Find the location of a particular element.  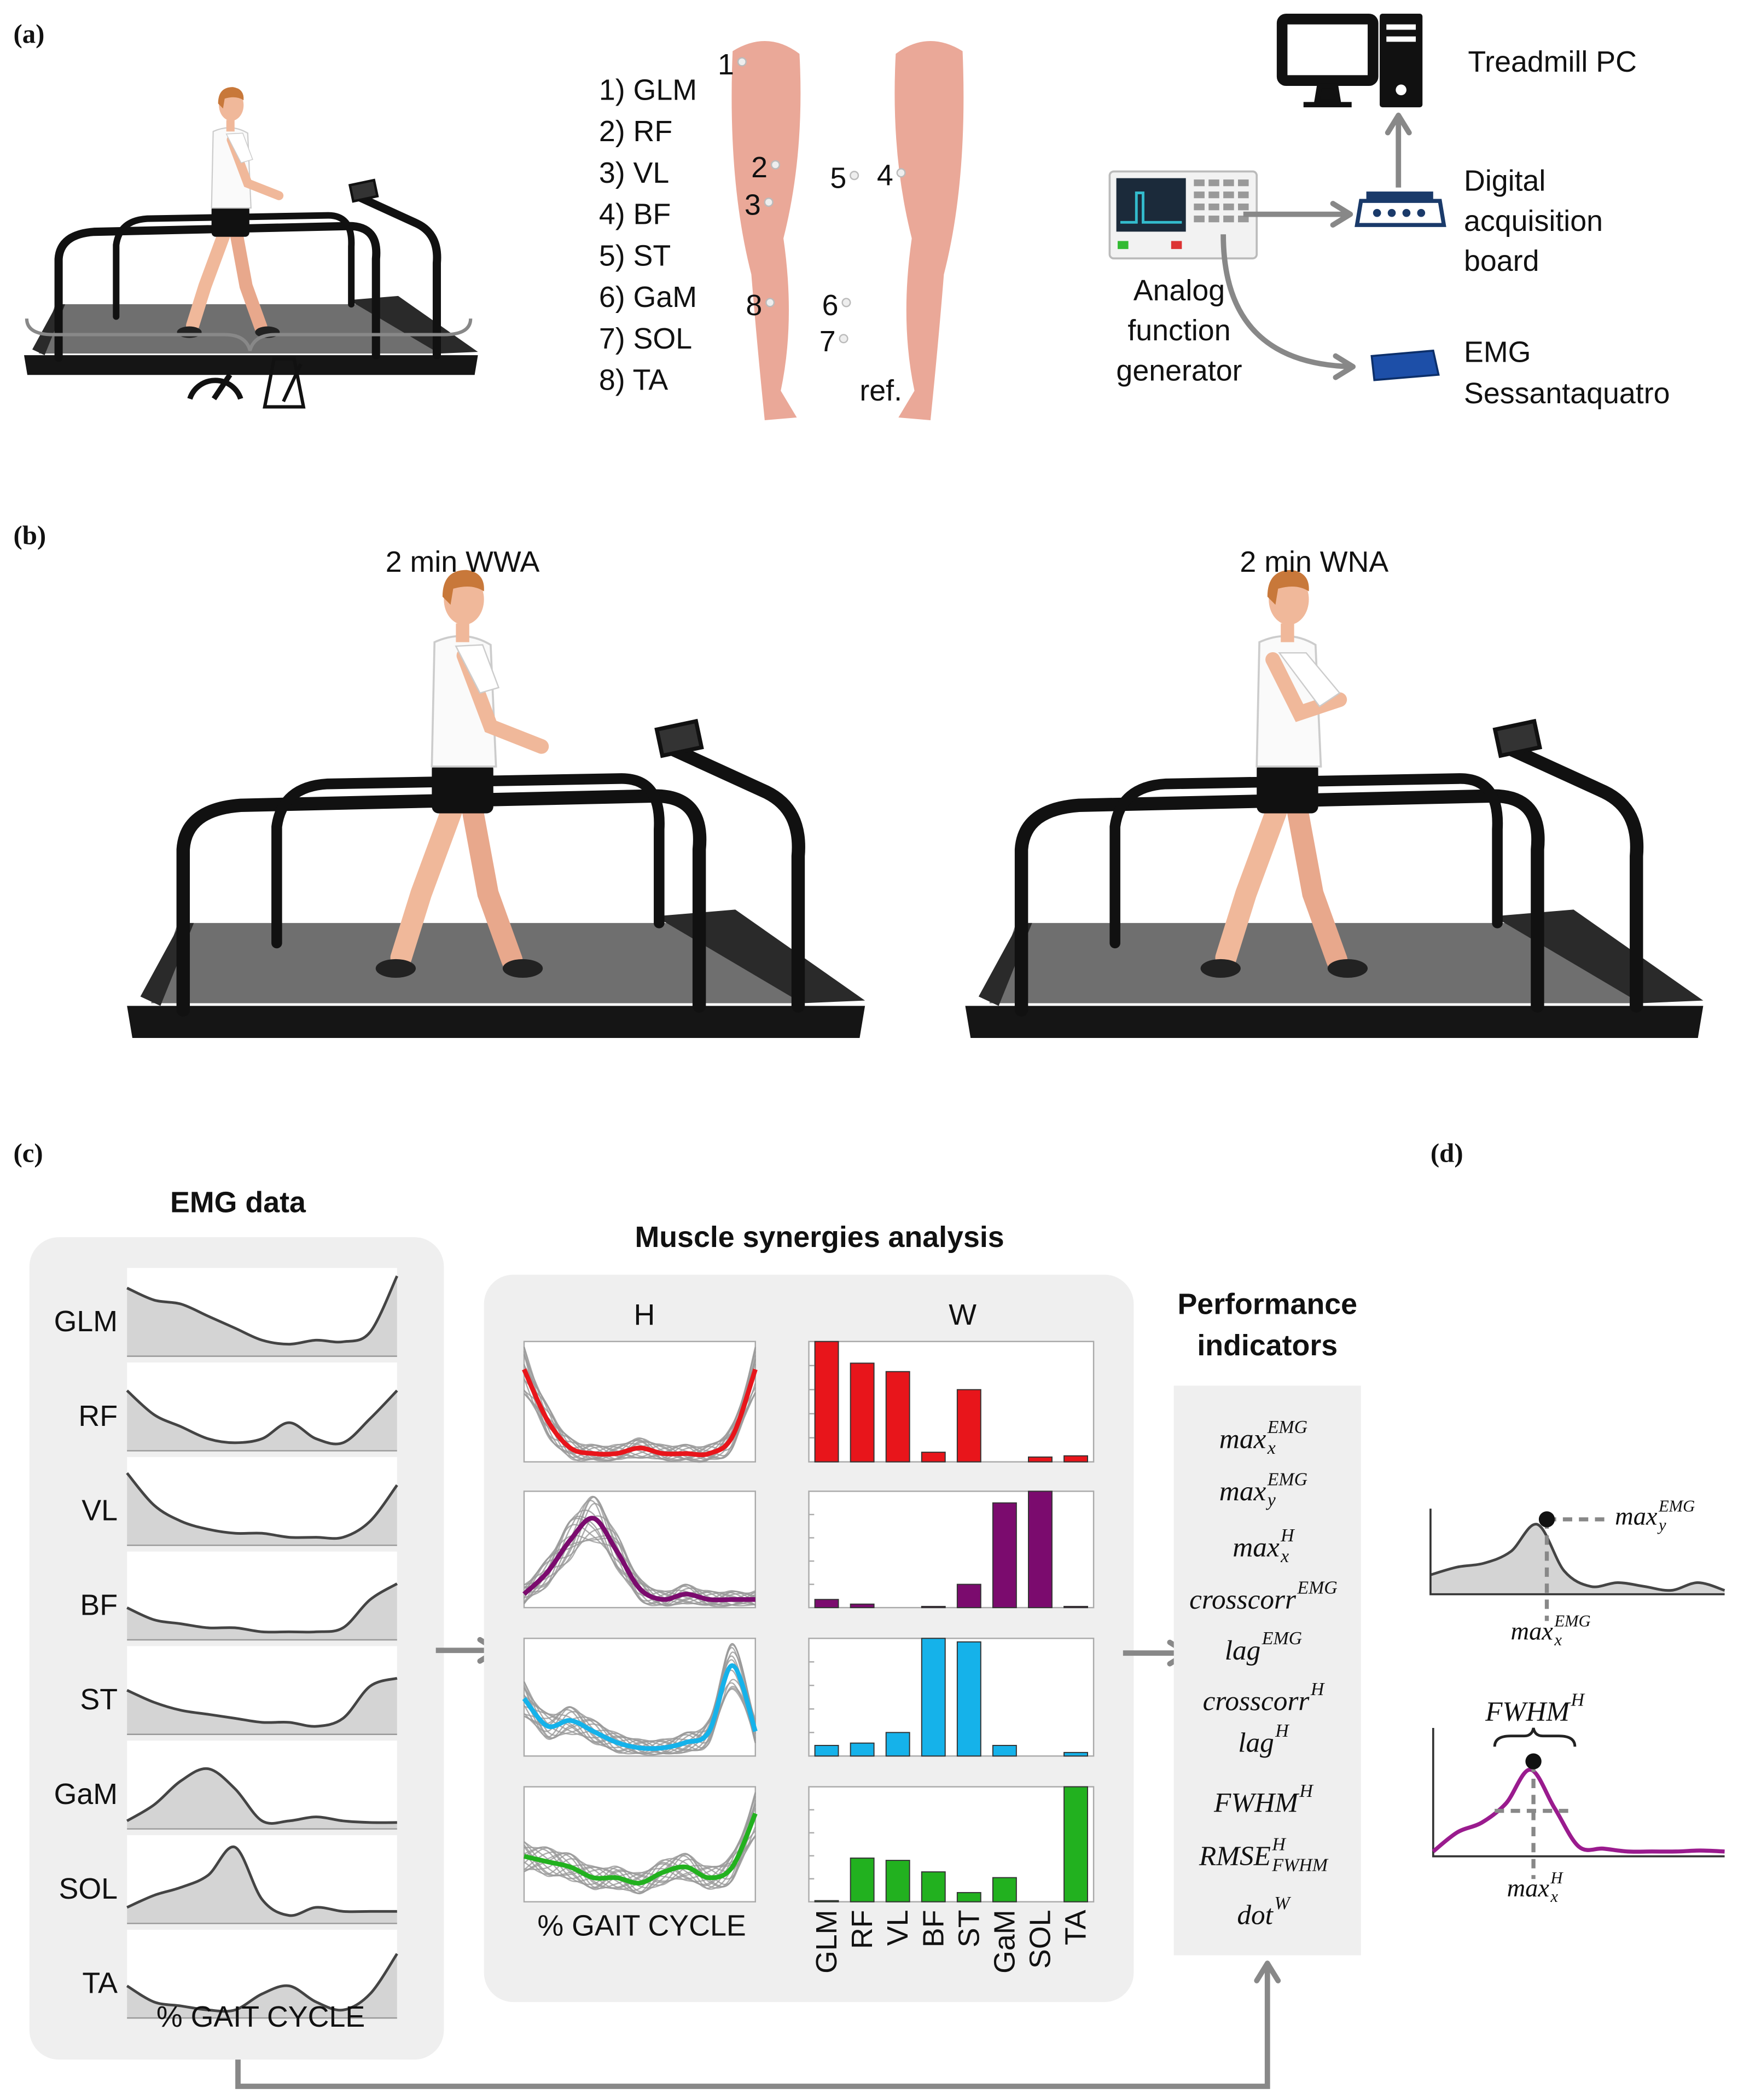

math-label: crosscorr H is located at coordinates (1264, 1698).